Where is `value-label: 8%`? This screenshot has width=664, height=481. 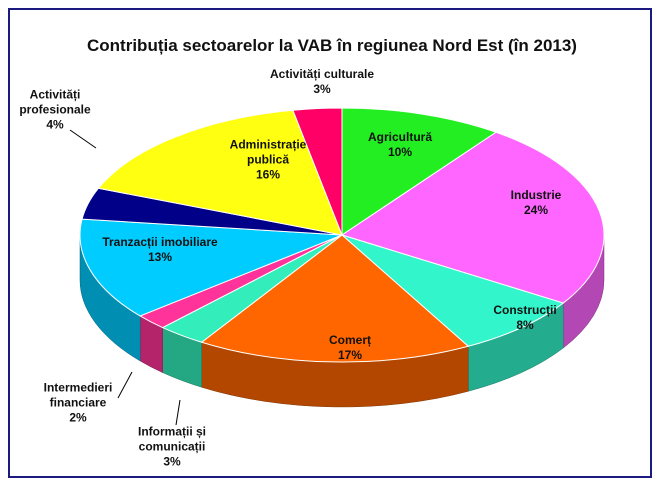
value-label: 8% is located at coordinates (525, 325).